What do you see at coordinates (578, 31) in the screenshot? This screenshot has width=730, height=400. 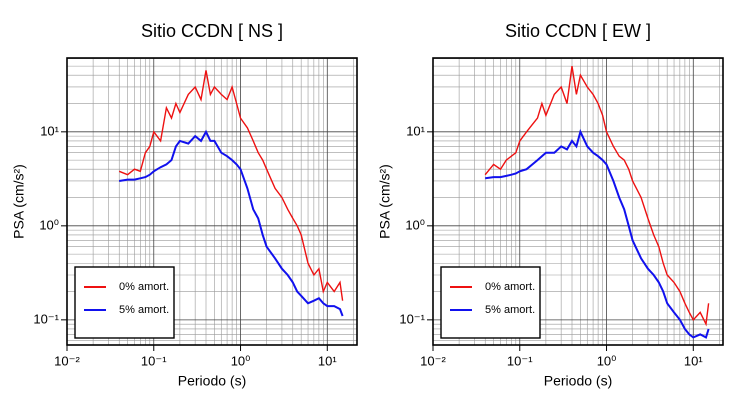 I see `chart-title: Sitio CCDN [ EW ]` at bounding box center [578, 31].